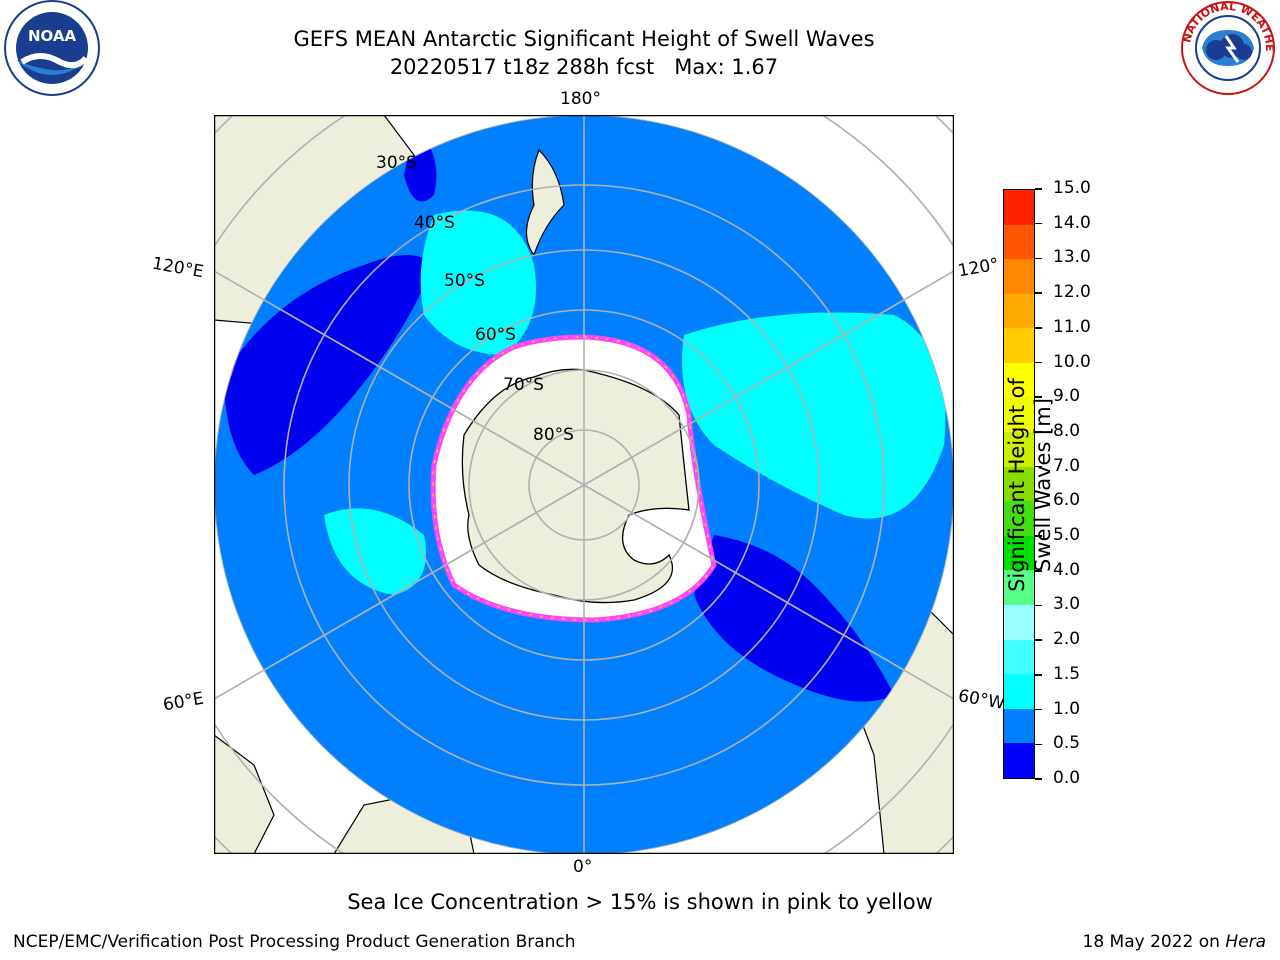  What do you see at coordinates (178, 268) in the screenshot?
I see `lon-label-120e: 120°E` at bounding box center [178, 268].